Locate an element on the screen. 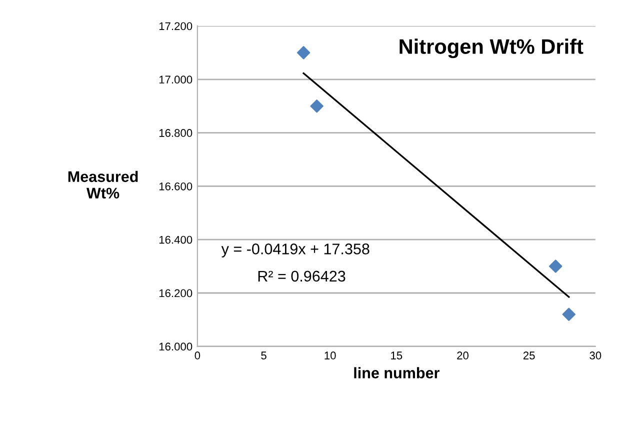 The height and width of the screenshot is (433, 617). y-tick-label: 16.200 is located at coordinates (175, 293).